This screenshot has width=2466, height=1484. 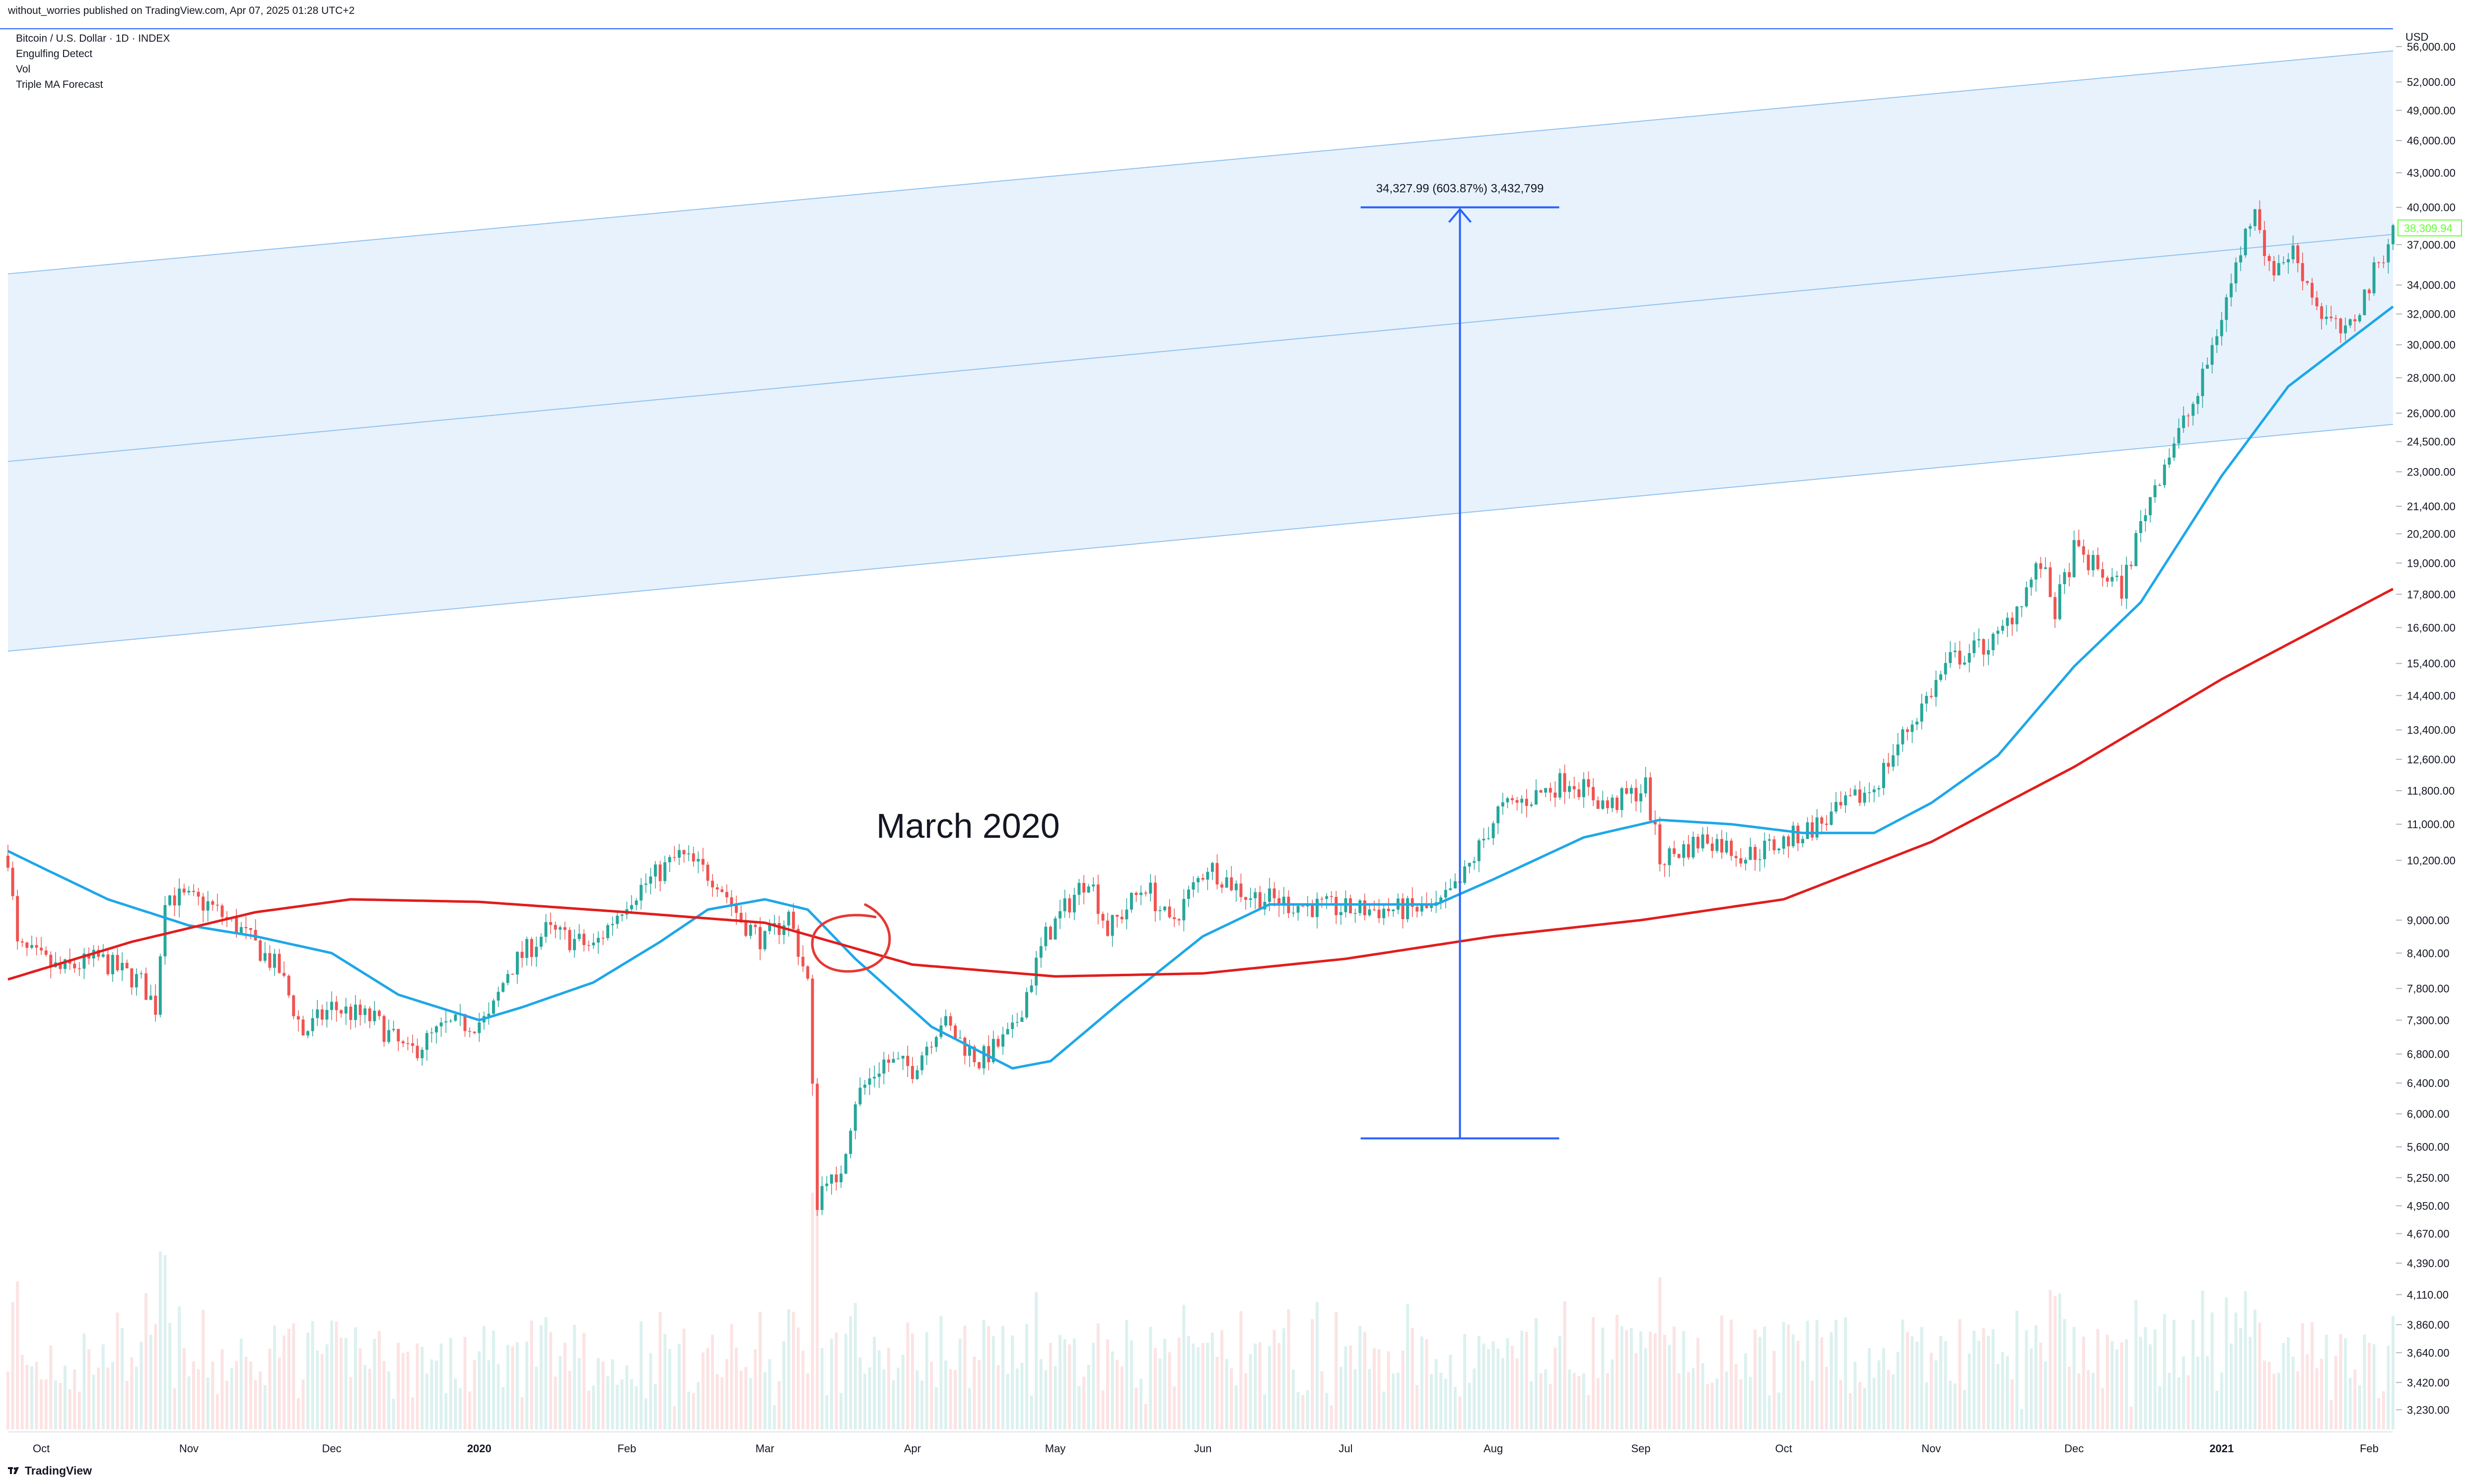 I want to click on last-price-badge, so click(x=2430, y=228).